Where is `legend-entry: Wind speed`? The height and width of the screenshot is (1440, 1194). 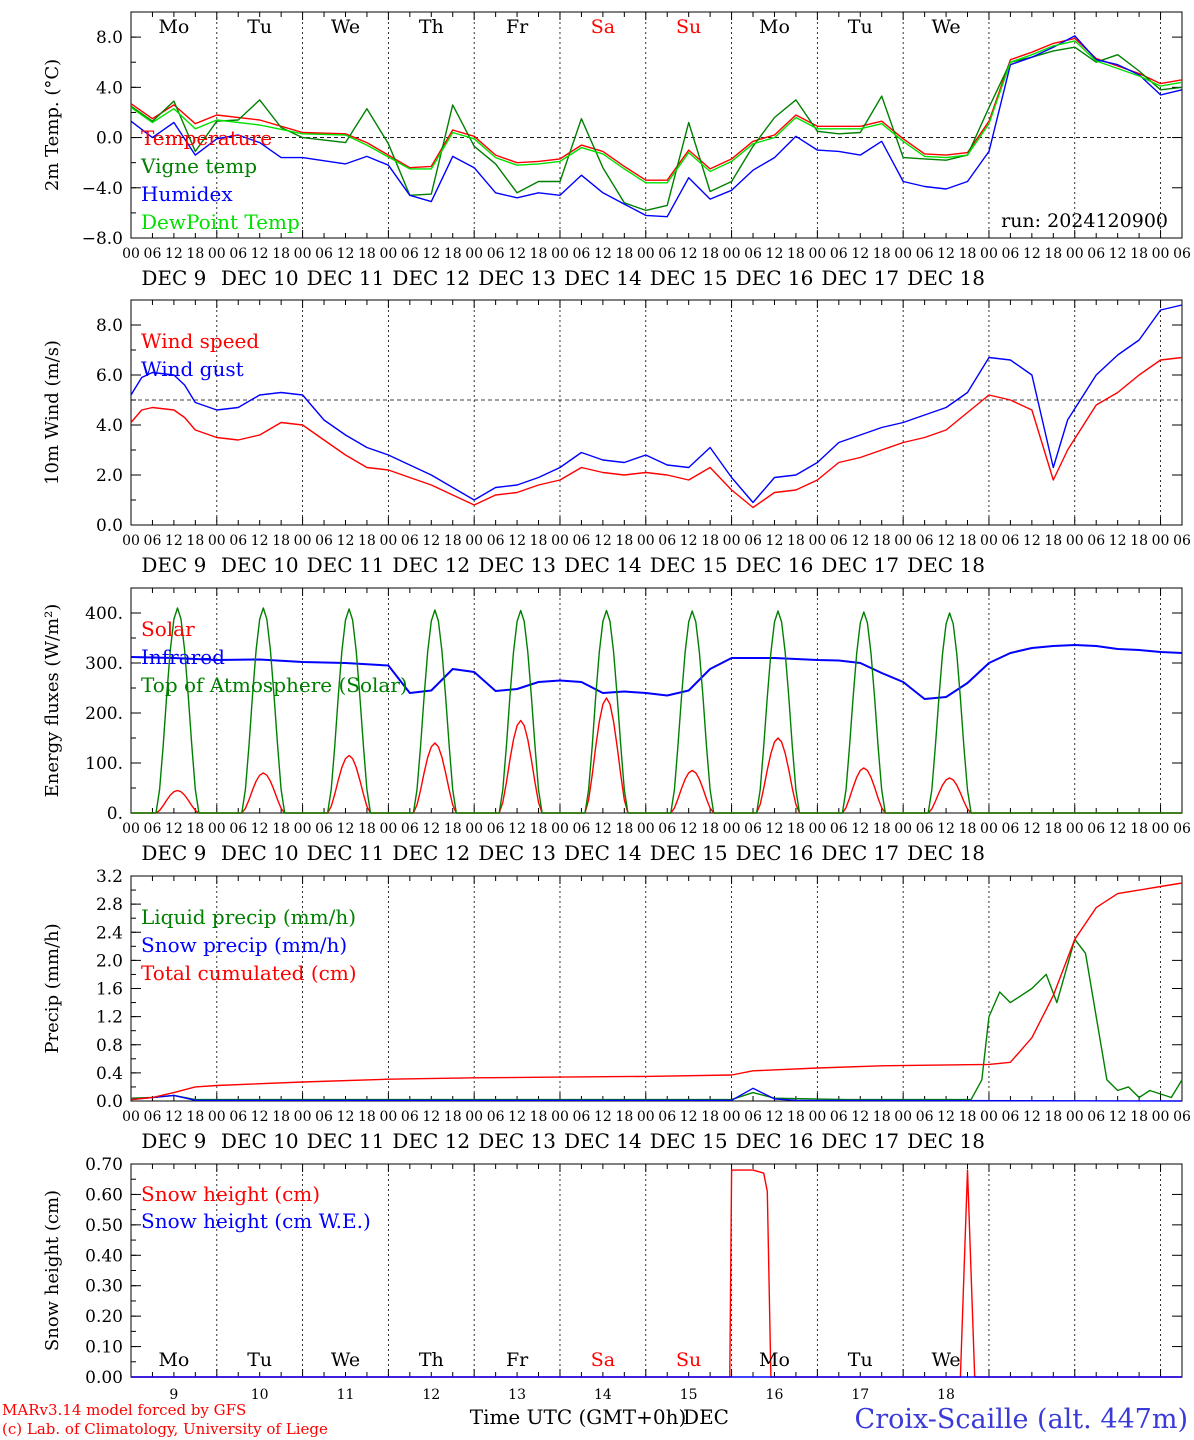
legend-entry: Wind speed is located at coordinates (200, 341).